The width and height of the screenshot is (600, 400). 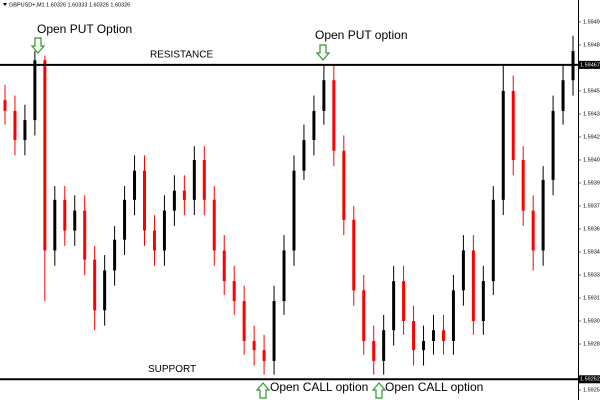 What do you see at coordinates (591, 160) in the screenshot?
I see `y-tick-label: 1.59405` at bounding box center [591, 160].